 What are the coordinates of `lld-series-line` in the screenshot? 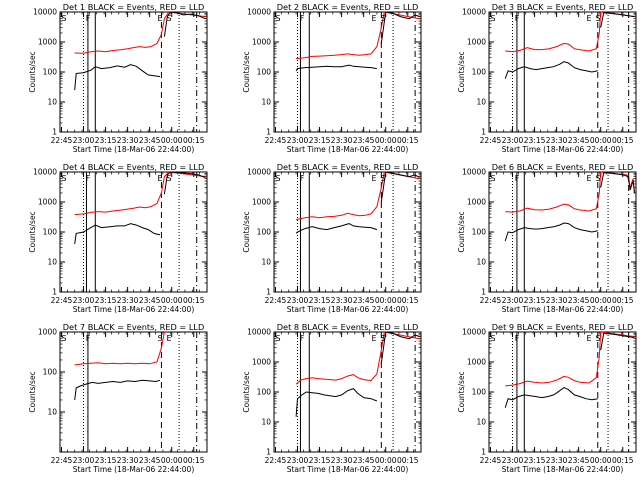 It's located at (140, 33).